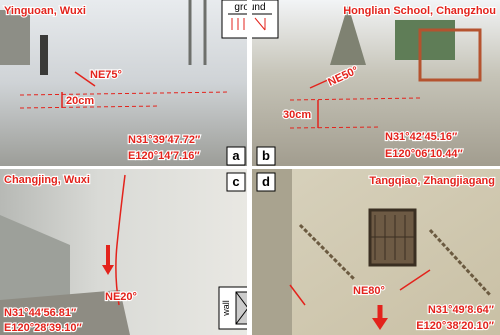 The height and width of the screenshot is (335, 500). I want to click on latitude: N31°49′8.64″, so click(461, 310).